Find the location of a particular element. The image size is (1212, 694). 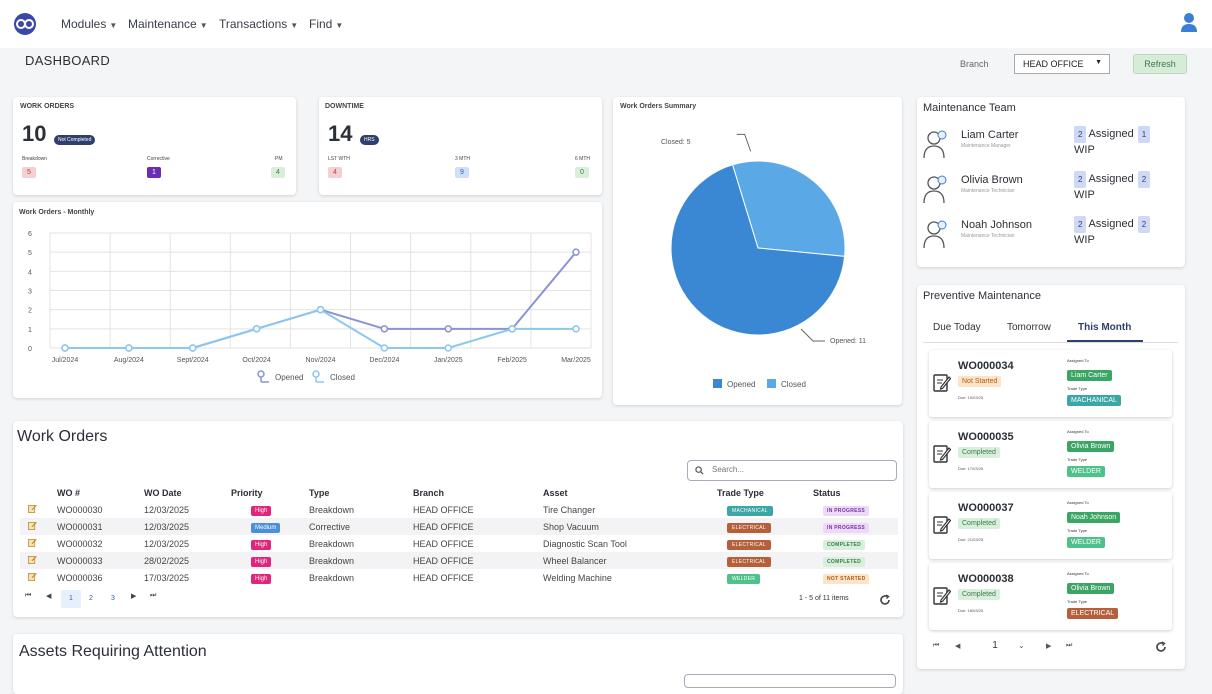

wip-label: WIP is located at coordinates (1084, 240).